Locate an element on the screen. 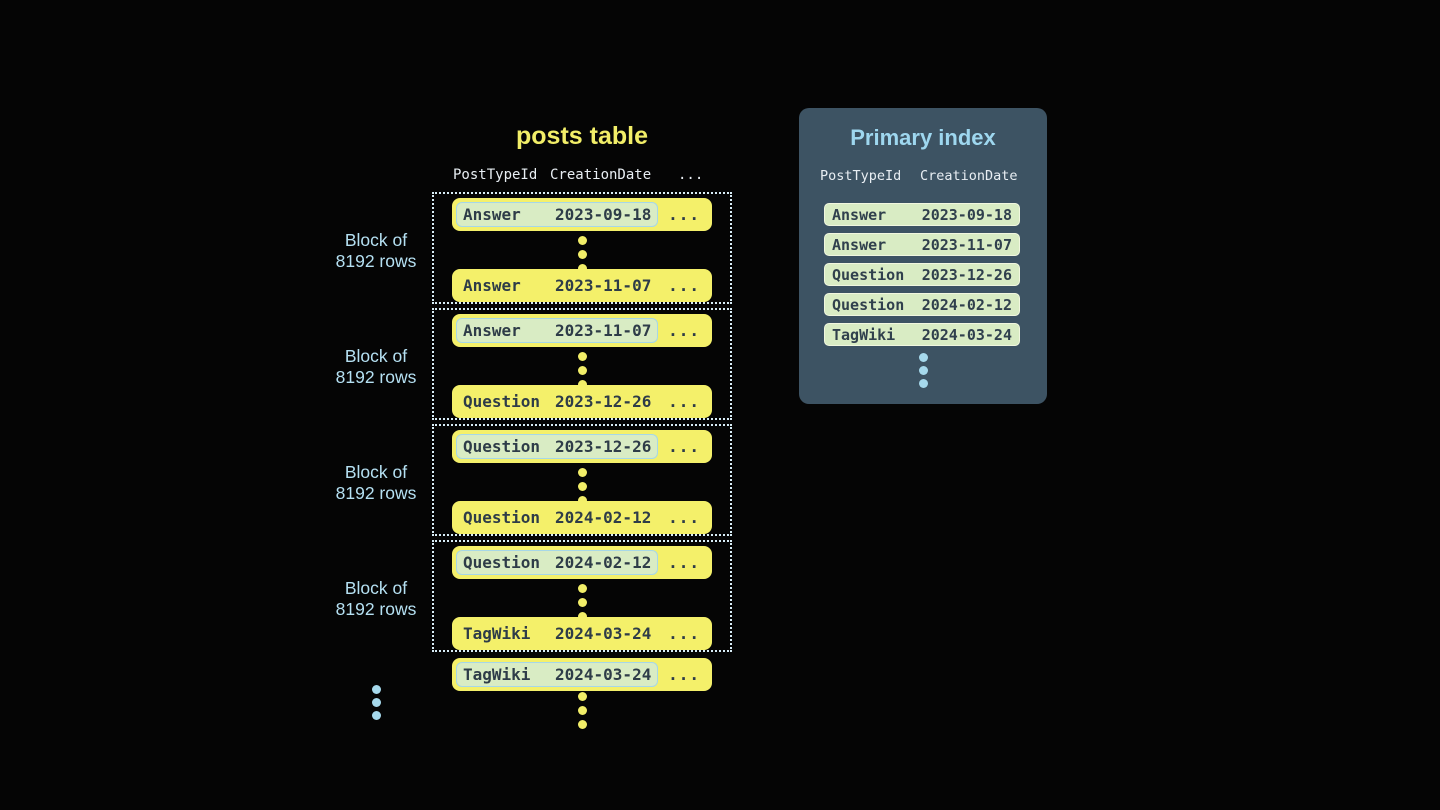 Image resolution: width=1440 pixels, height=810 pixels. more-blocks-ellipsis-icon is located at coordinates (376, 702).